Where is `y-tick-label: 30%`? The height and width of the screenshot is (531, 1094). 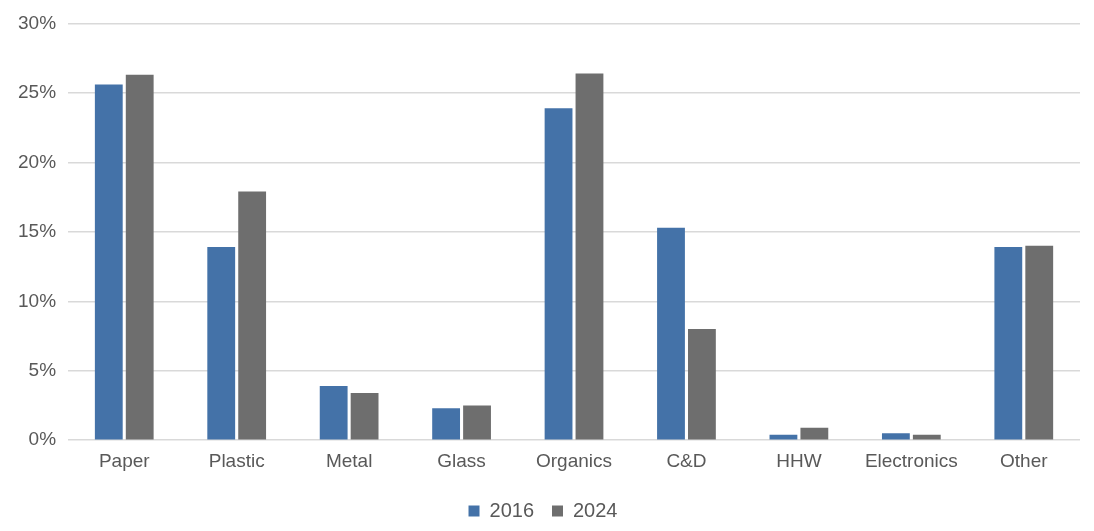 y-tick-label: 30% is located at coordinates (37, 22).